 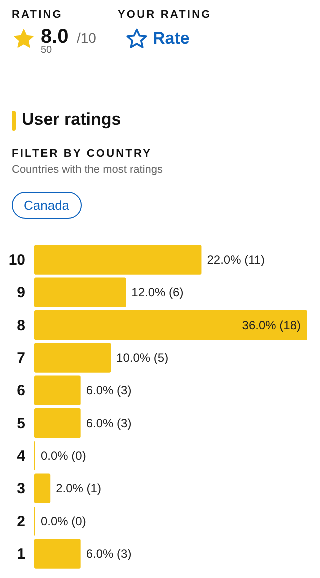 I want to click on data-label: 22.0% (11), so click(x=236, y=260).